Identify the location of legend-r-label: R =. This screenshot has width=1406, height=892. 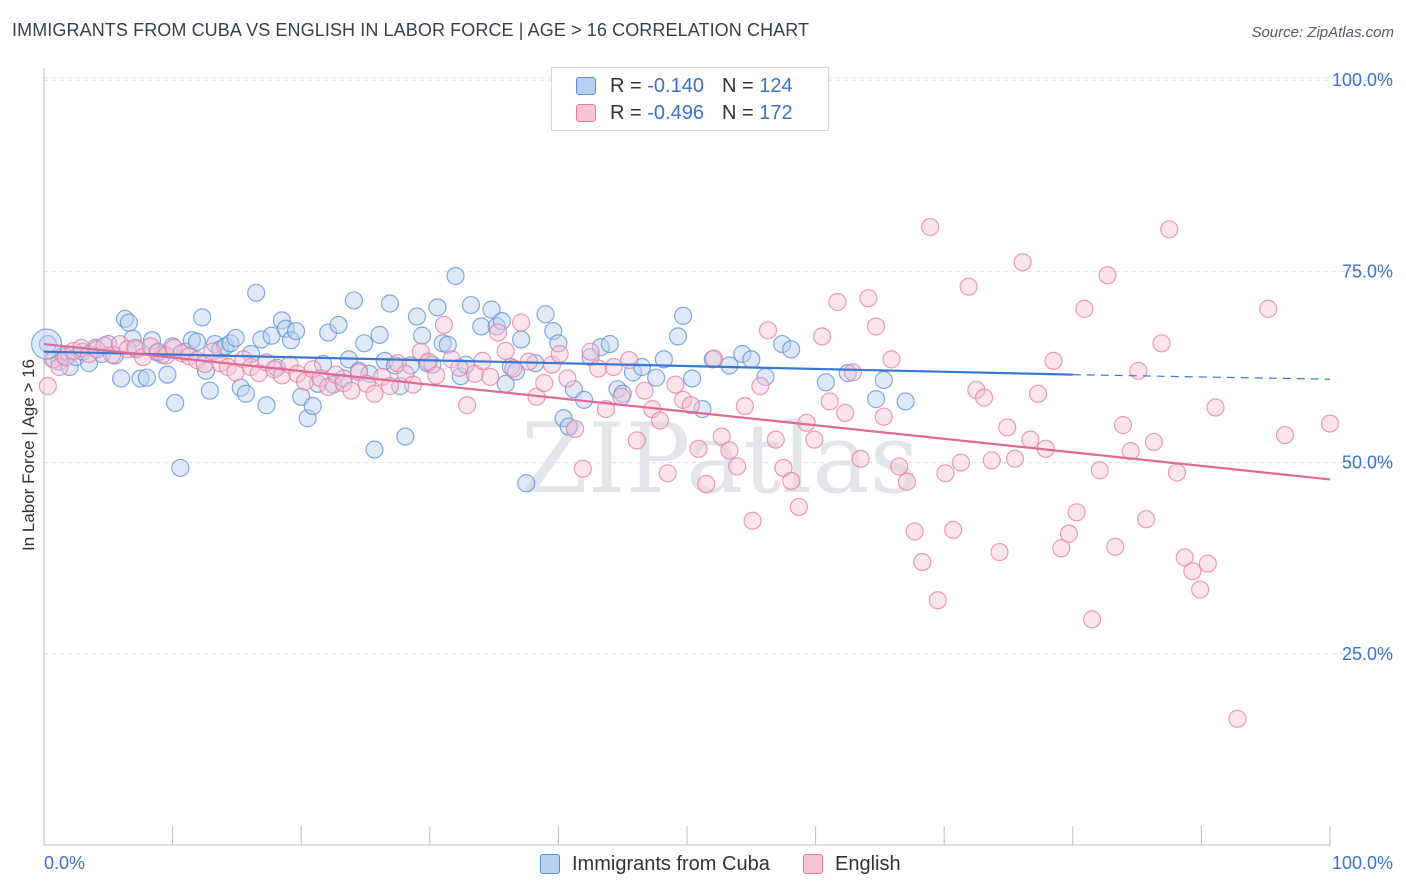
(626, 112).